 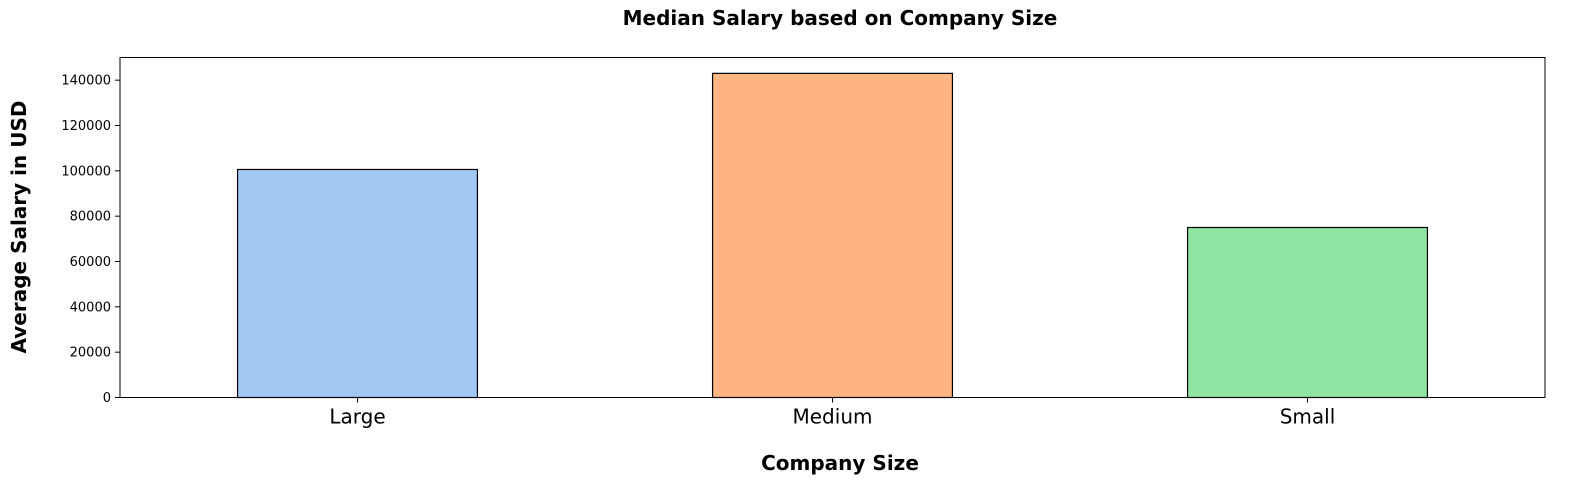 What do you see at coordinates (840, 18) in the screenshot?
I see `chart-title: Median Salary based on Company Size` at bounding box center [840, 18].